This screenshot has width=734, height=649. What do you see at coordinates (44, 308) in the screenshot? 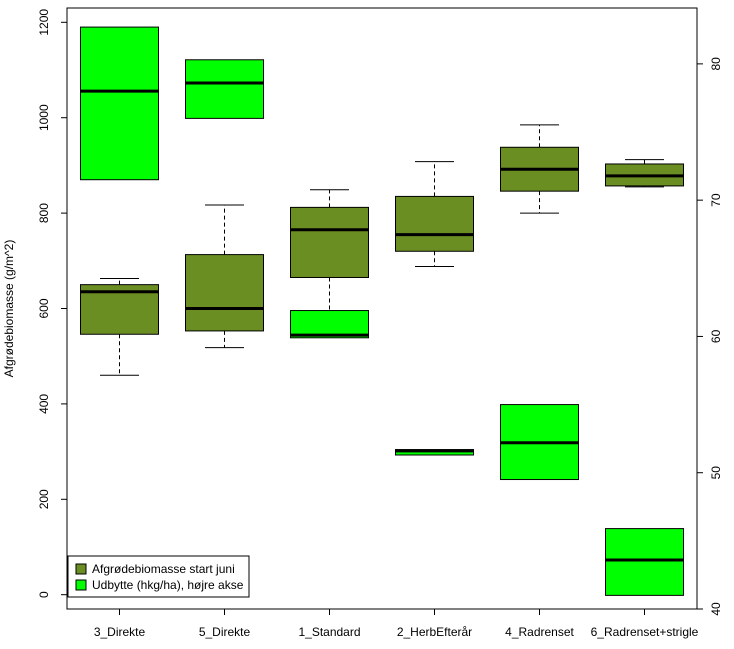
I see `left-tick-label: 600` at bounding box center [44, 308].